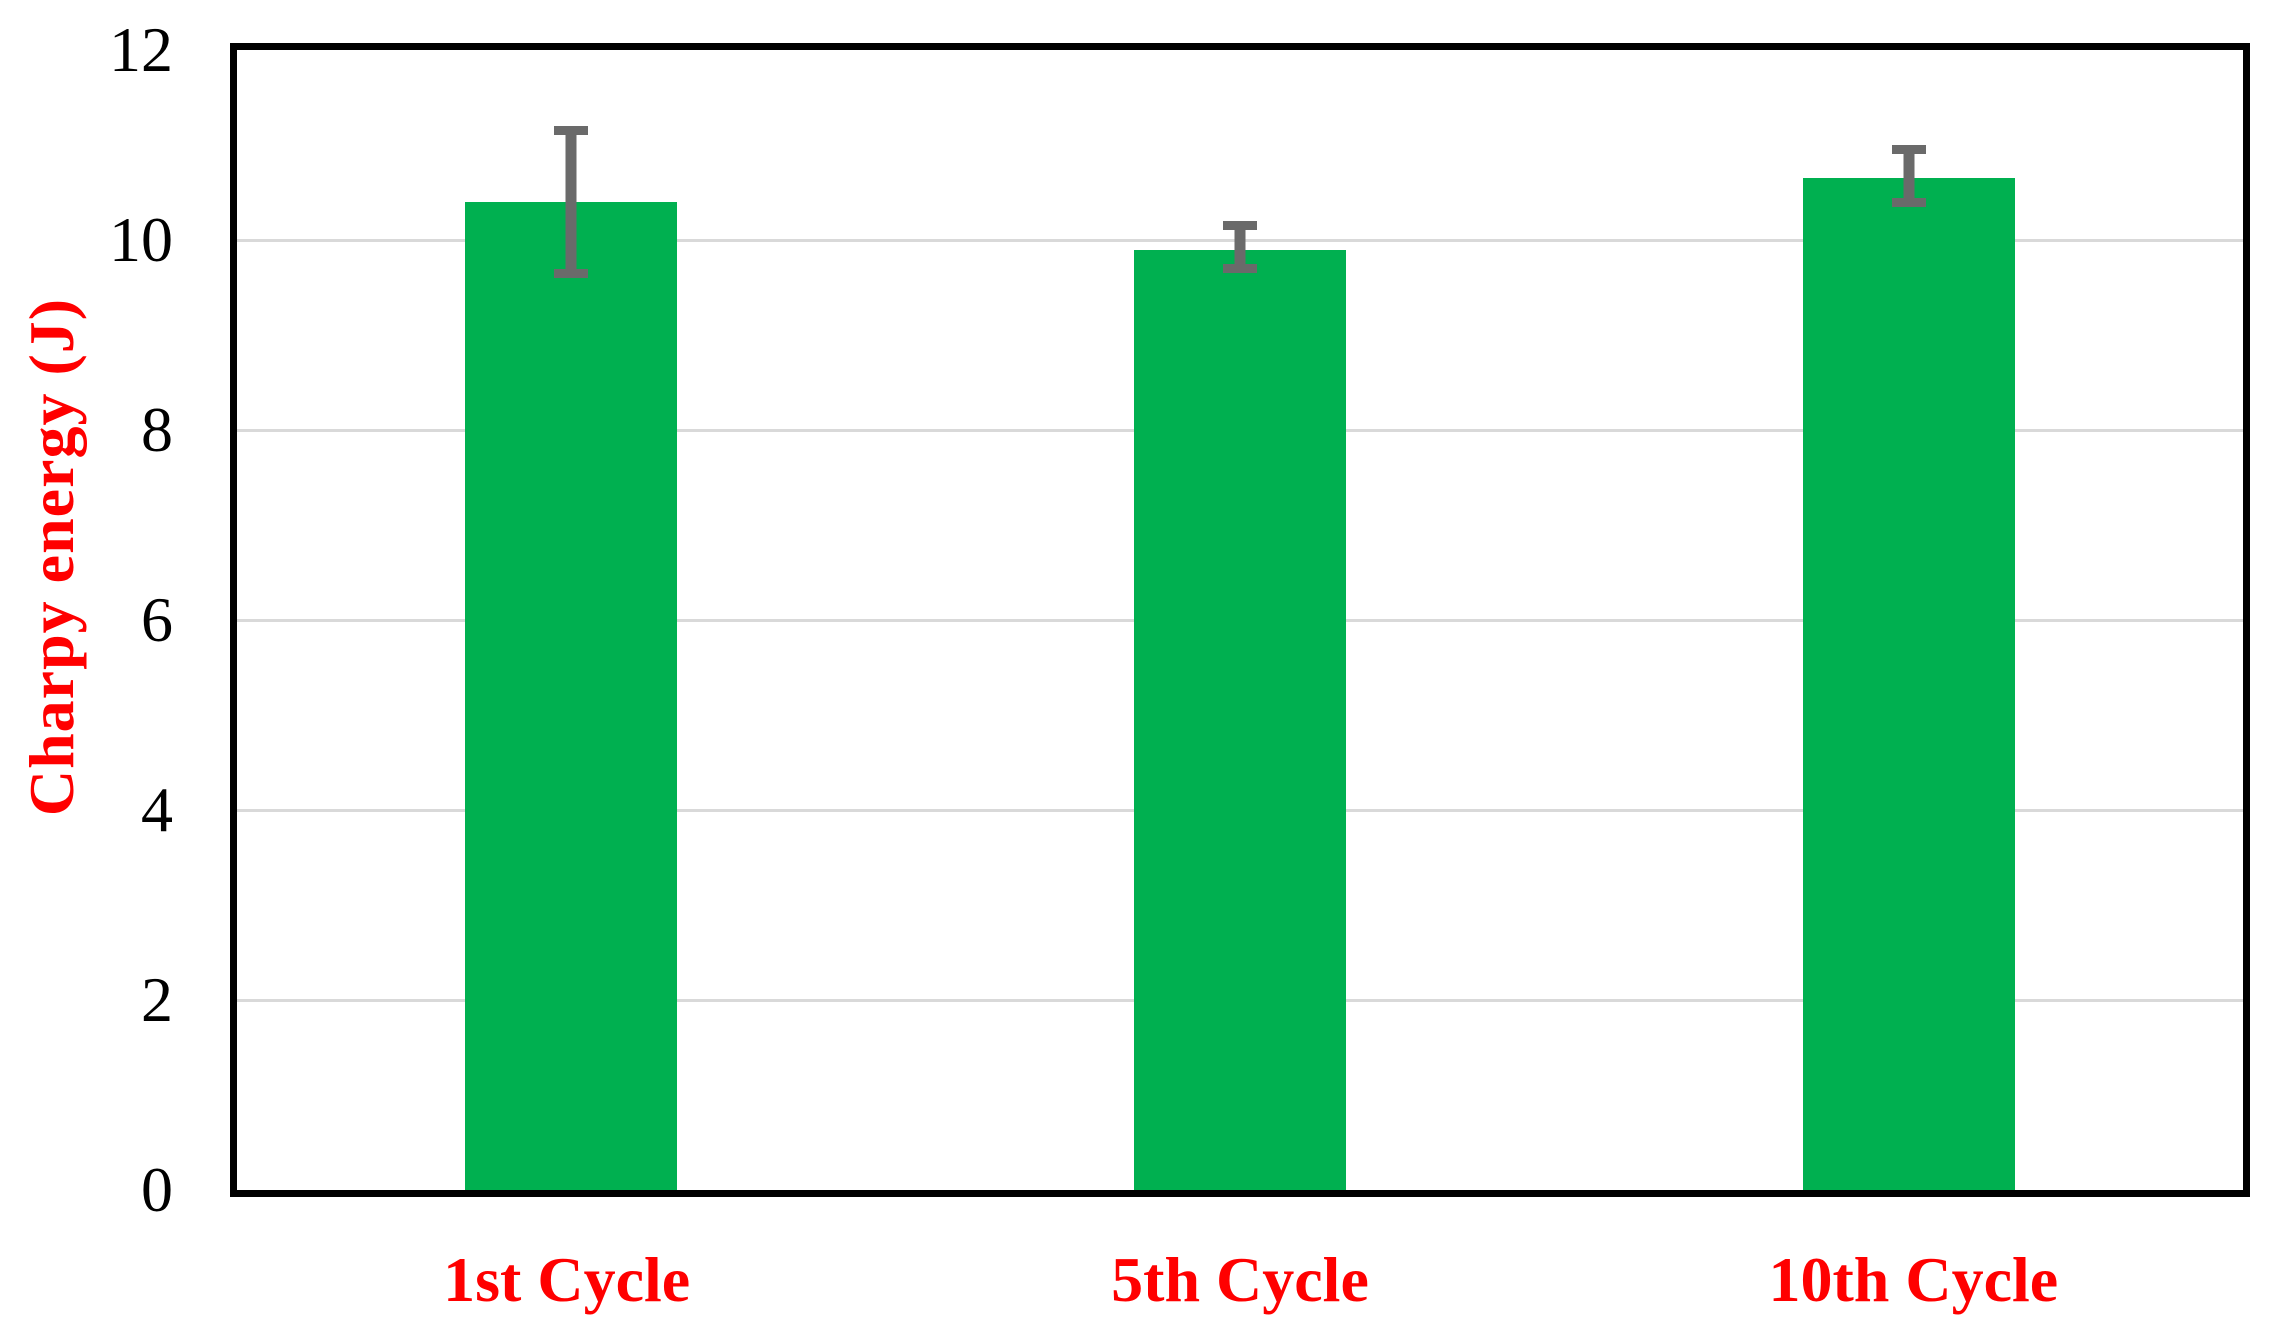 The height and width of the screenshot is (1328, 2274). What do you see at coordinates (1240, 719) in the screenshot?
I see `bar-5th-cycle` at bounding box center [1240, 719].